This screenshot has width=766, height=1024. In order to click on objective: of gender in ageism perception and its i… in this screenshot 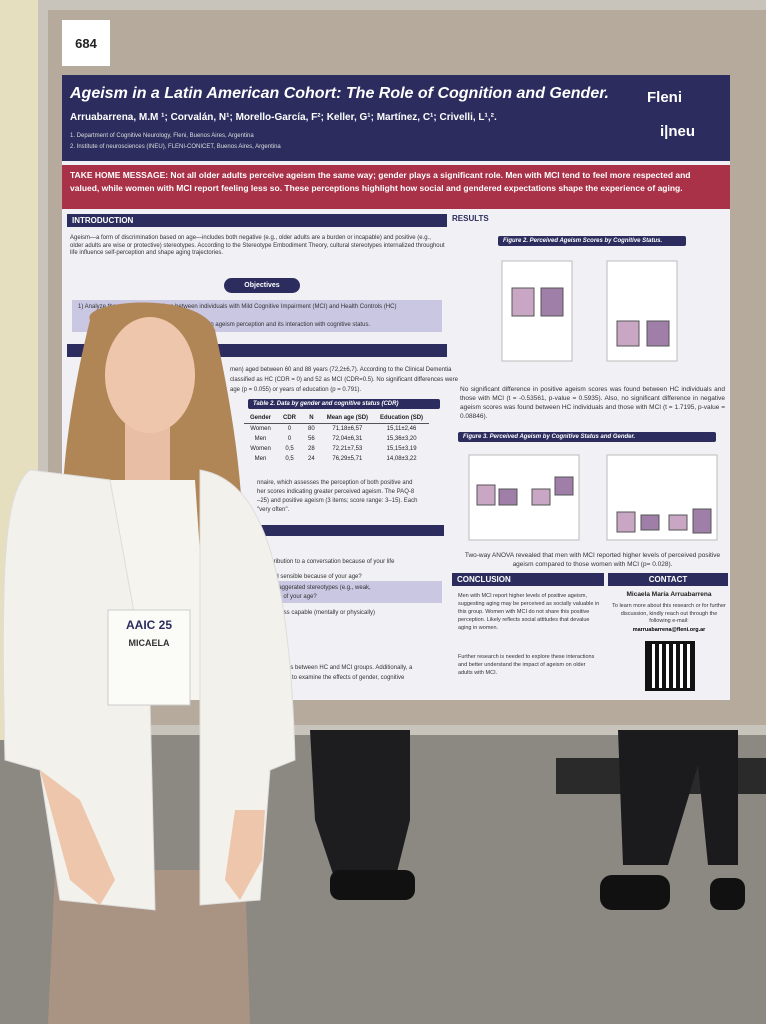, I will do `click(276, 325)`.